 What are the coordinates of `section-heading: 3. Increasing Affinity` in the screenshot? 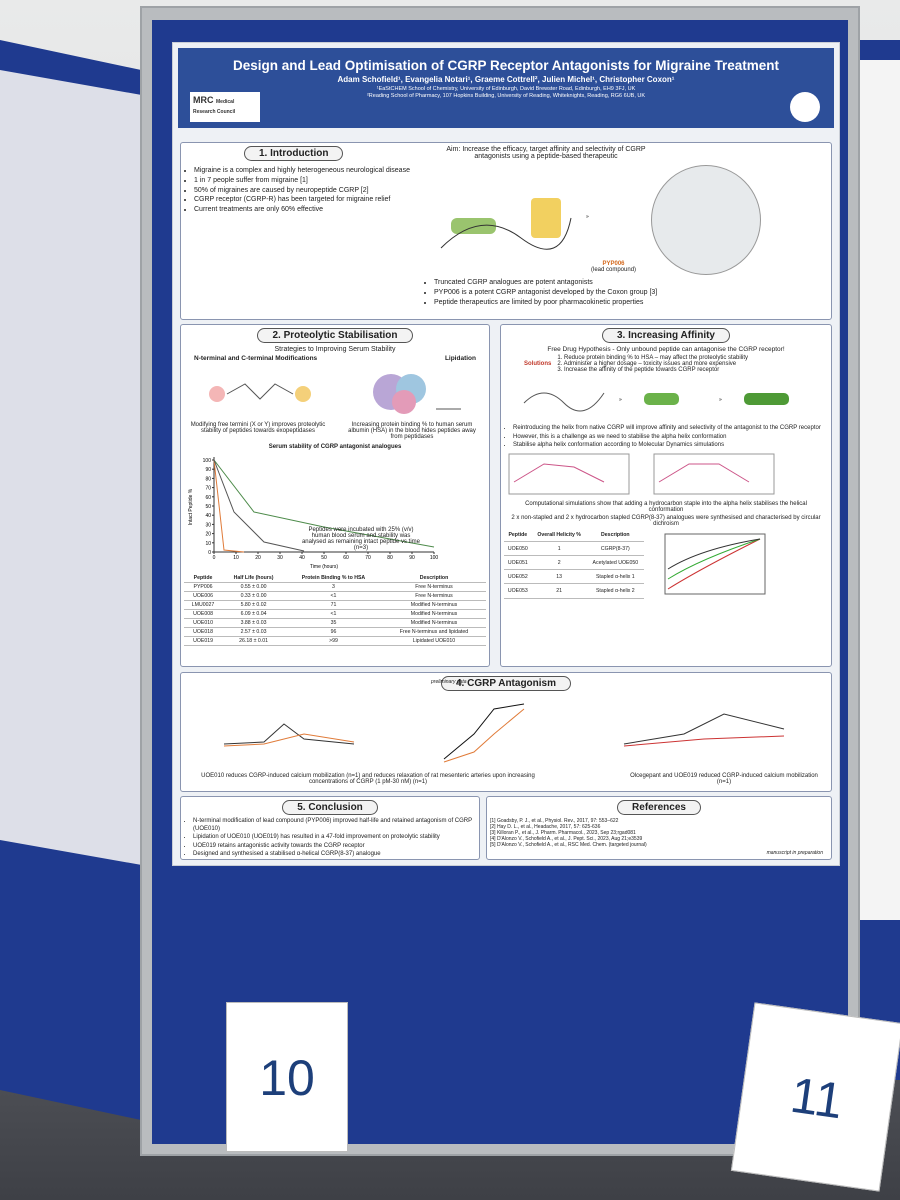 It's located at (666, 335).